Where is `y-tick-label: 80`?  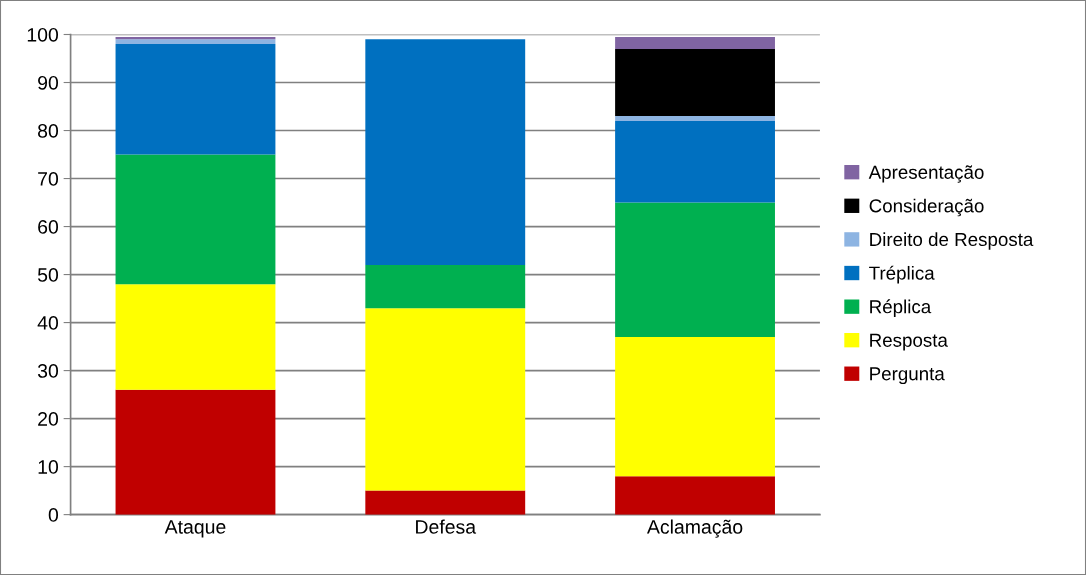
y-tick-label: 80 is located at coordinates (48, 130).